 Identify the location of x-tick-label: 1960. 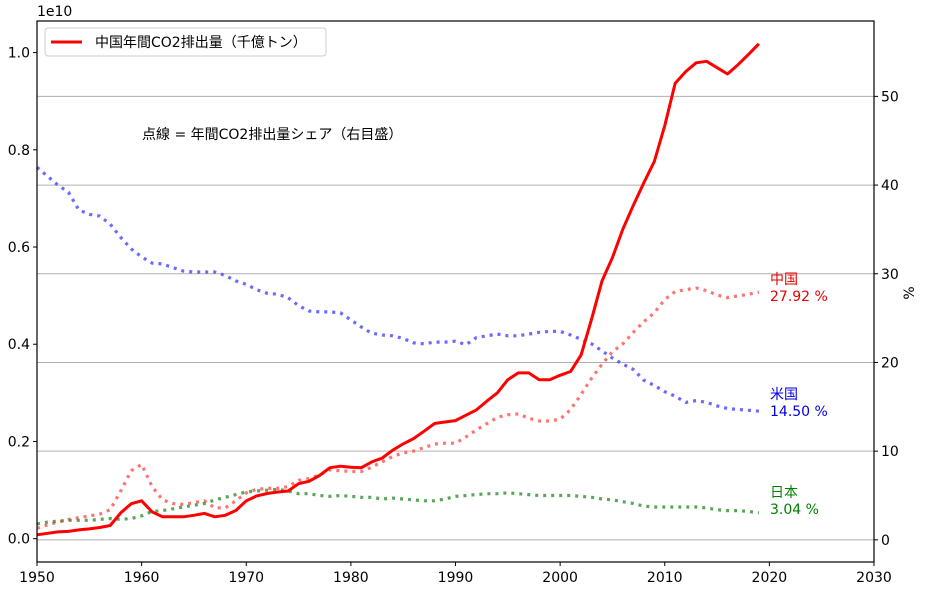
(142, 578).